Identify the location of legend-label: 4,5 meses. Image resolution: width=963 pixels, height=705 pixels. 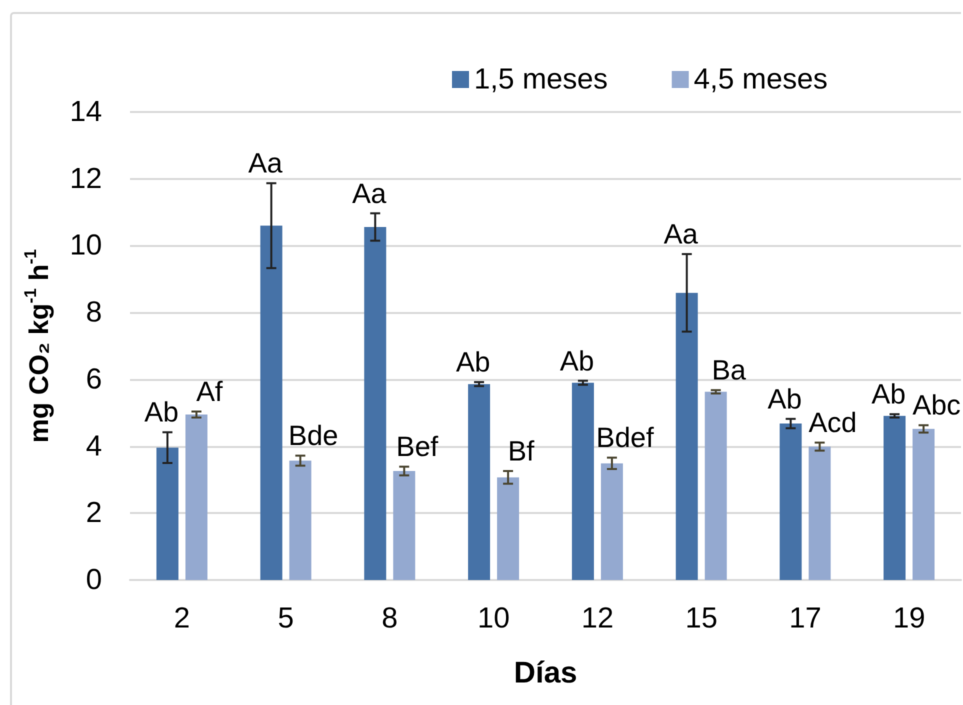
(761, 80).